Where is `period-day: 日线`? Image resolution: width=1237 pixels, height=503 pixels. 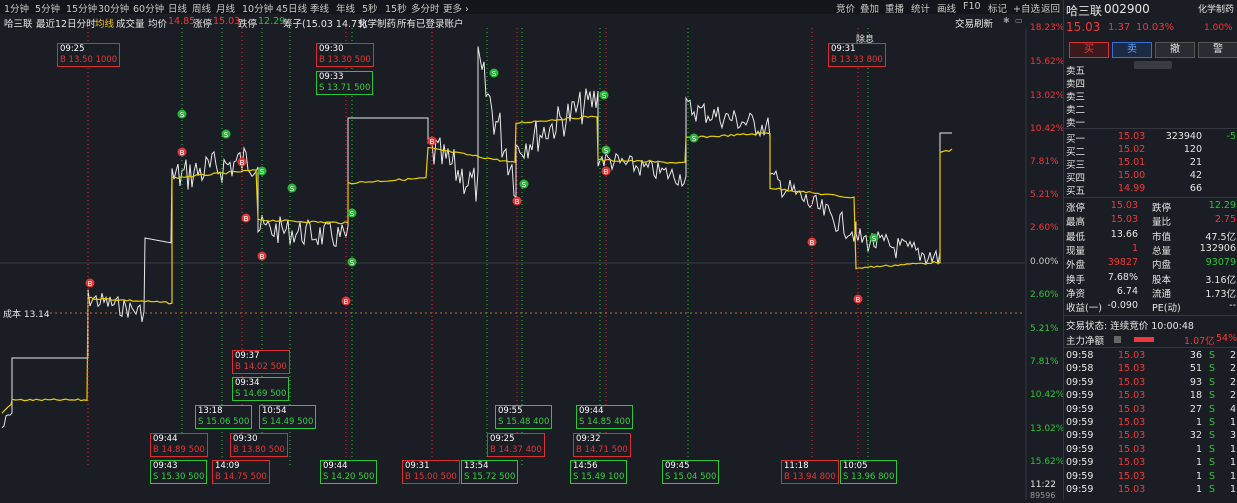
period-day: 日线 is located at coordinates (178, 9).